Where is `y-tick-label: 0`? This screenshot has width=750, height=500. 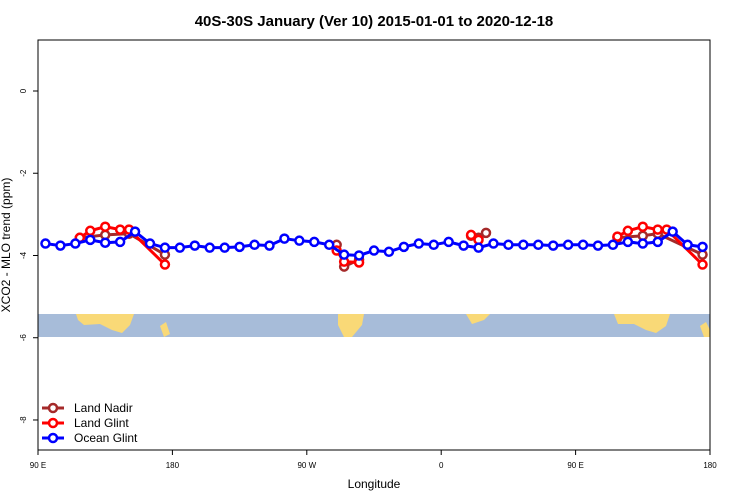
y-tick-label: 0 is located at coordinates (23, 90).